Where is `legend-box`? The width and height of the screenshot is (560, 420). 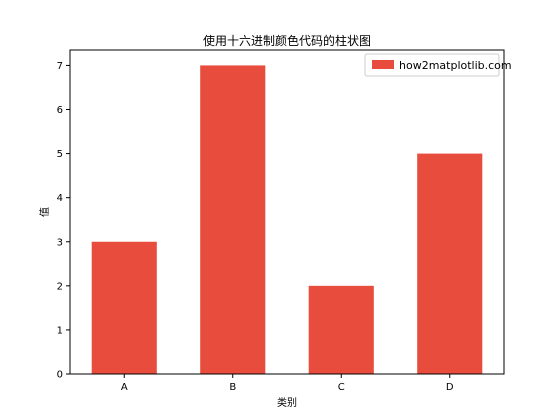 legend-box is located at coordinates (432, 65).